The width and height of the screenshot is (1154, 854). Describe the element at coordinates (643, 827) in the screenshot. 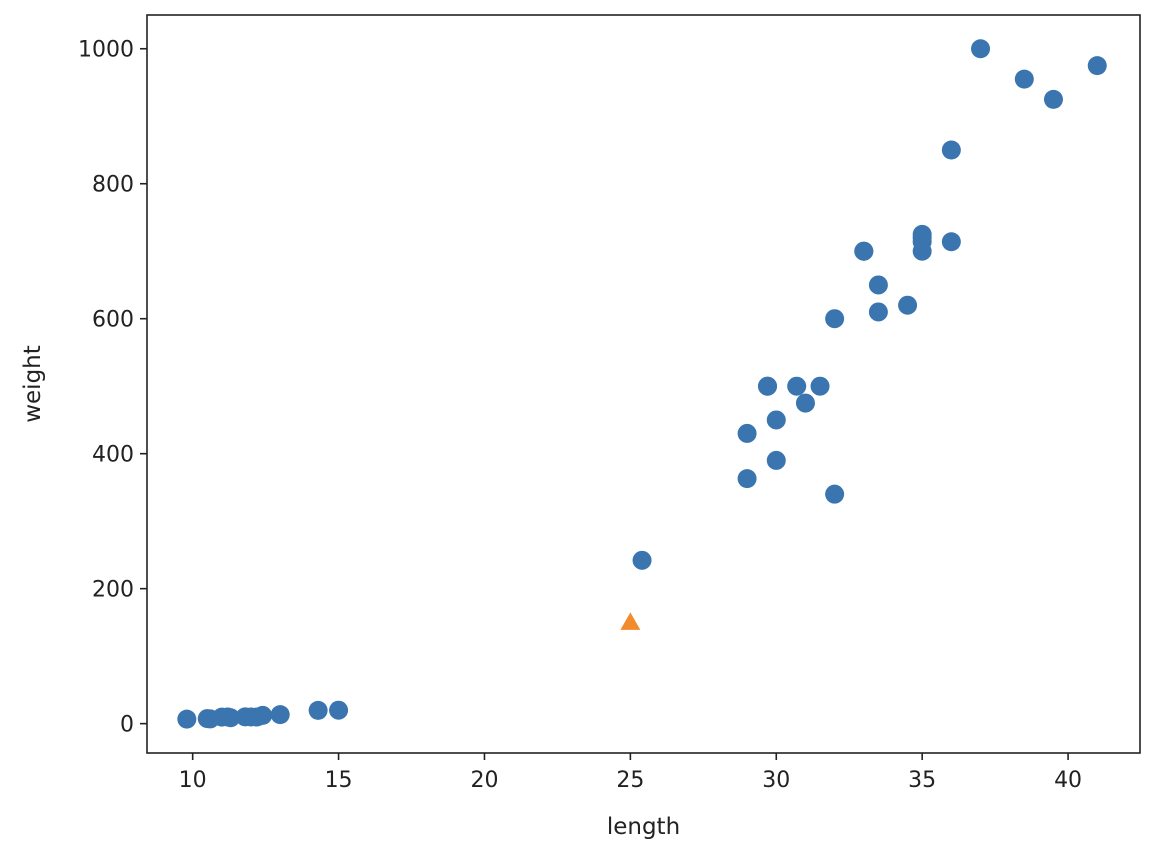

I see `x-axis-label: length` at that location.